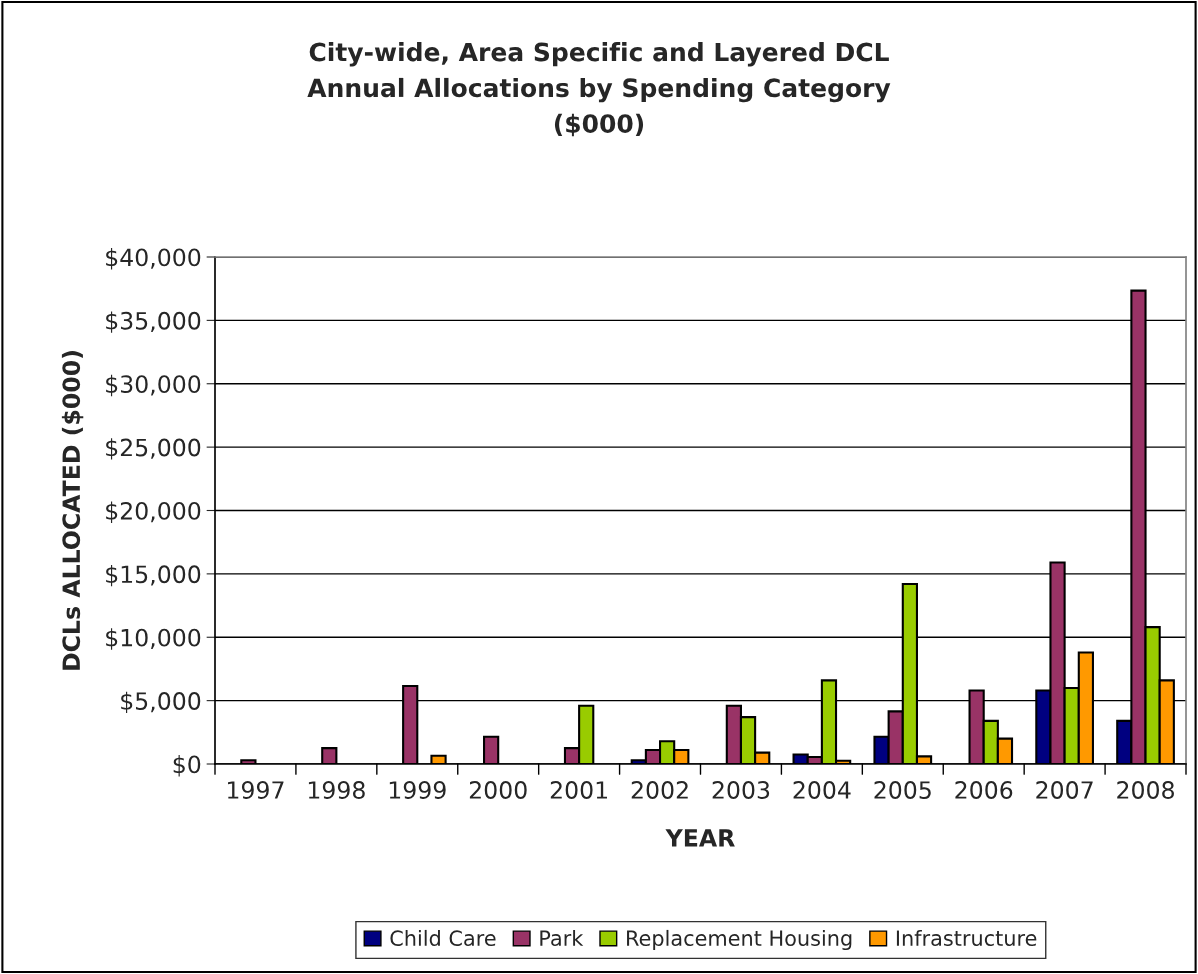  What do you see at coordinates (739, 940) in the screenshot?
I see `legend-label: Replacement Housing` at bounding box center [739, 940].